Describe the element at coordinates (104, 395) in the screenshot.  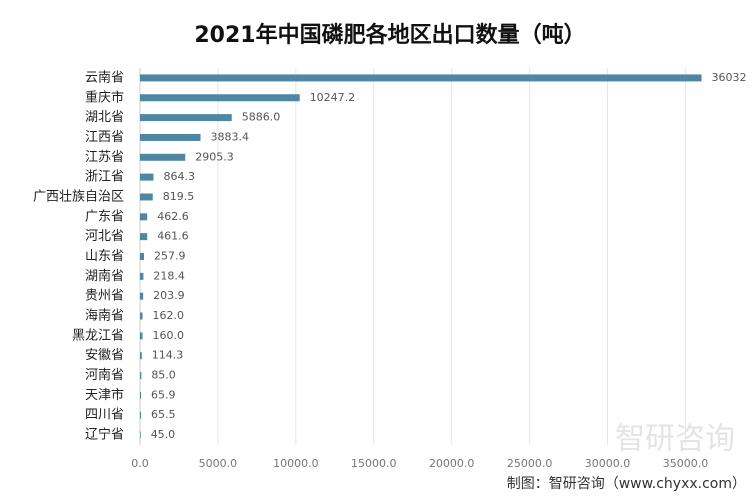
I see `y-tick-label: 天津市` at that location.